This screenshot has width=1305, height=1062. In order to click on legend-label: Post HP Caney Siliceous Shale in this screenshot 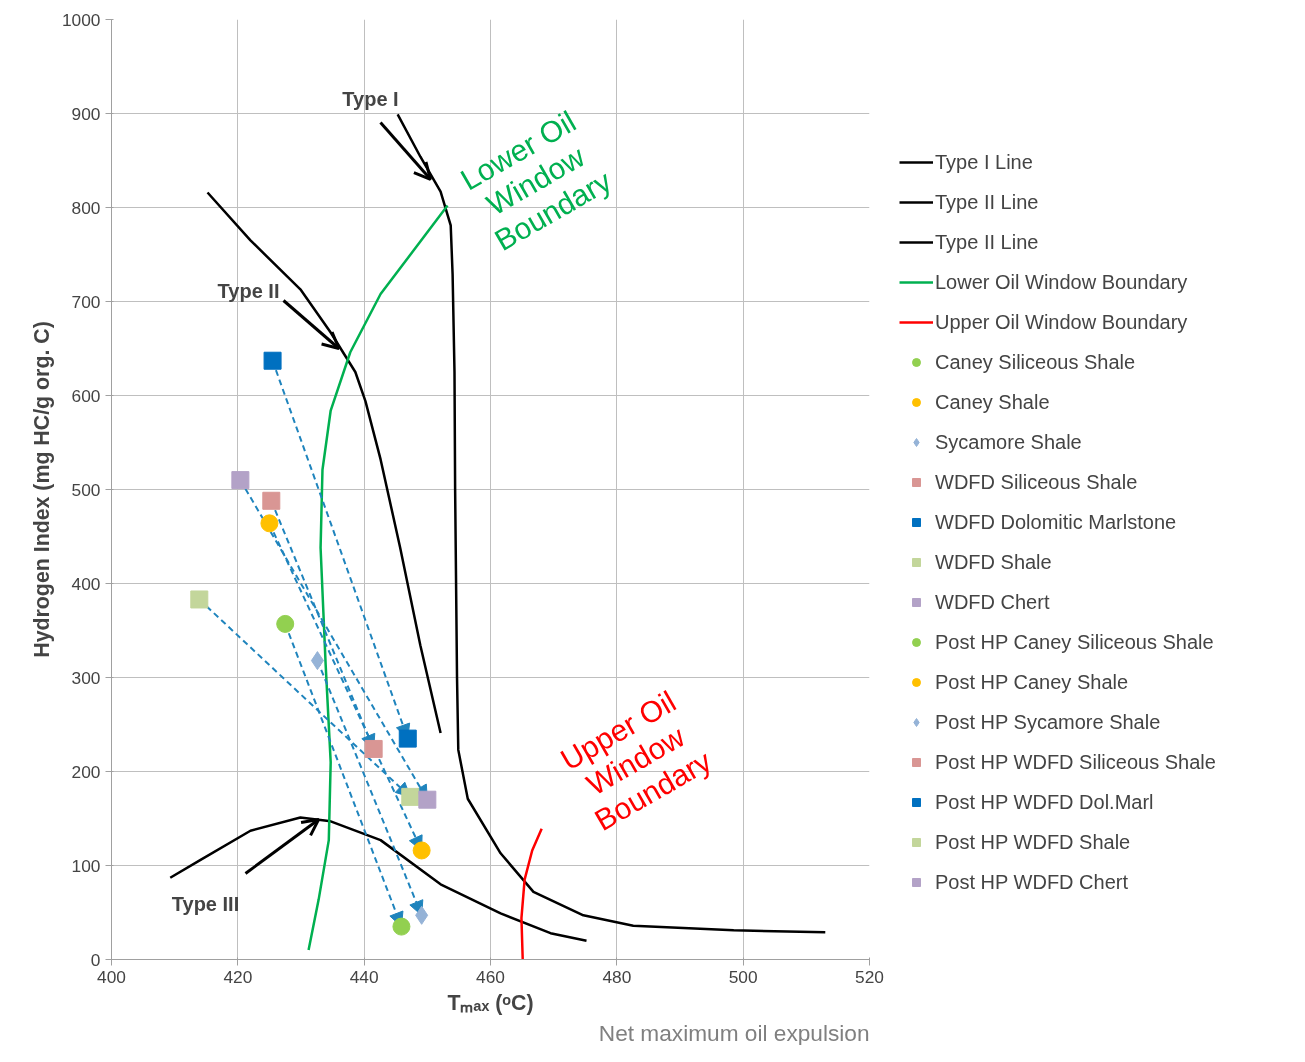, I will do `click(1074, 642)`.